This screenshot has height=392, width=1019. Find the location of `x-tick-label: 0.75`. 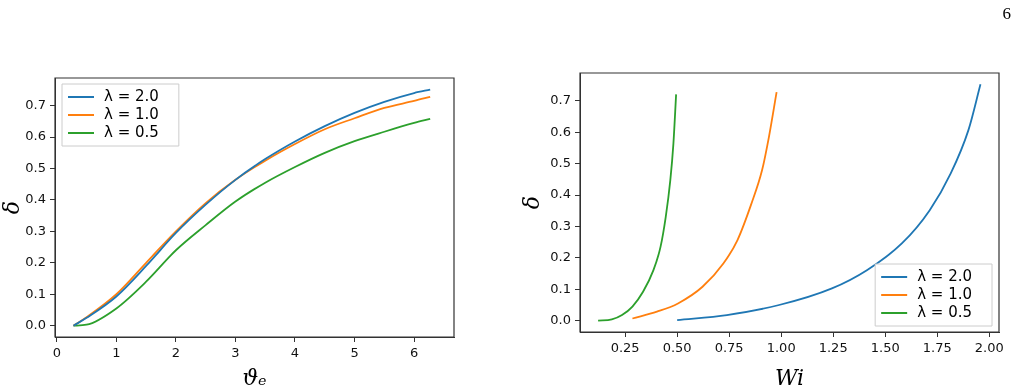

x-tick-label: 0.75 is located at coordinates (729, 348).